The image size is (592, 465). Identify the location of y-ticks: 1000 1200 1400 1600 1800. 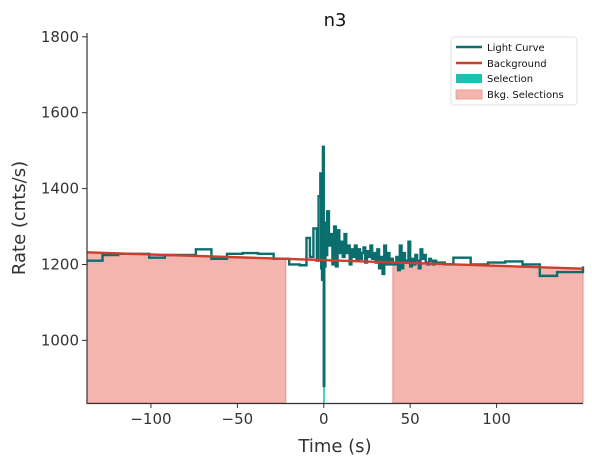
(64, 188).